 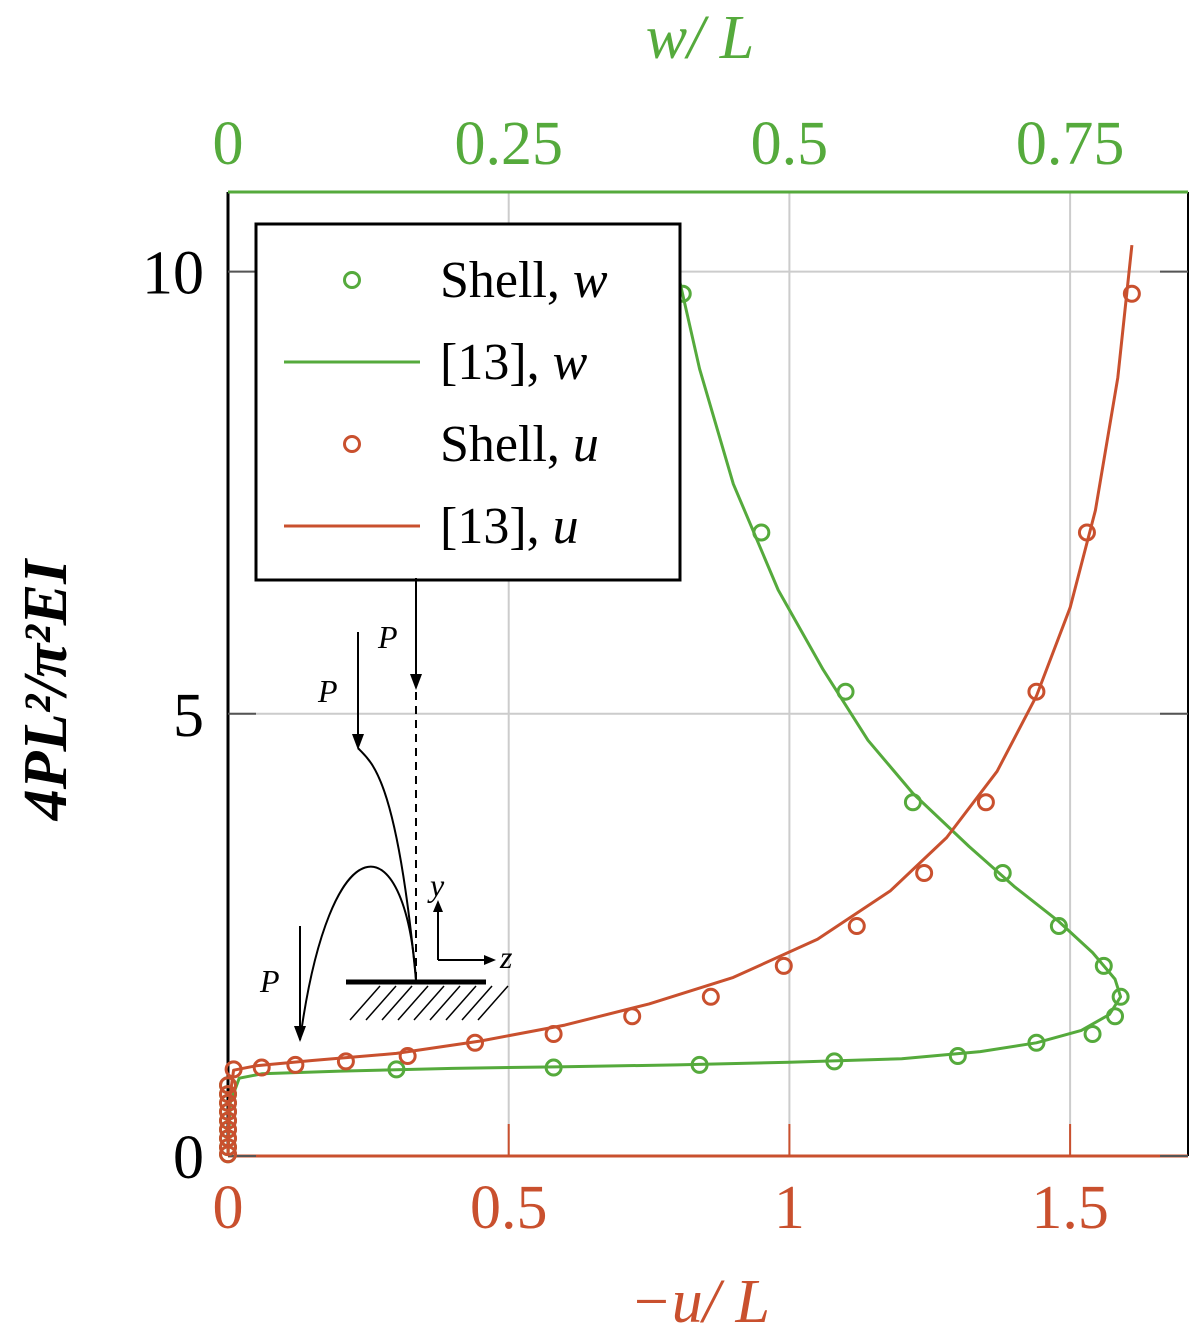 What do you see at coordinates (789, 1208) in the screenshot?
I see `bottom-tick-label: 1` at bounding box center [789, 1208].